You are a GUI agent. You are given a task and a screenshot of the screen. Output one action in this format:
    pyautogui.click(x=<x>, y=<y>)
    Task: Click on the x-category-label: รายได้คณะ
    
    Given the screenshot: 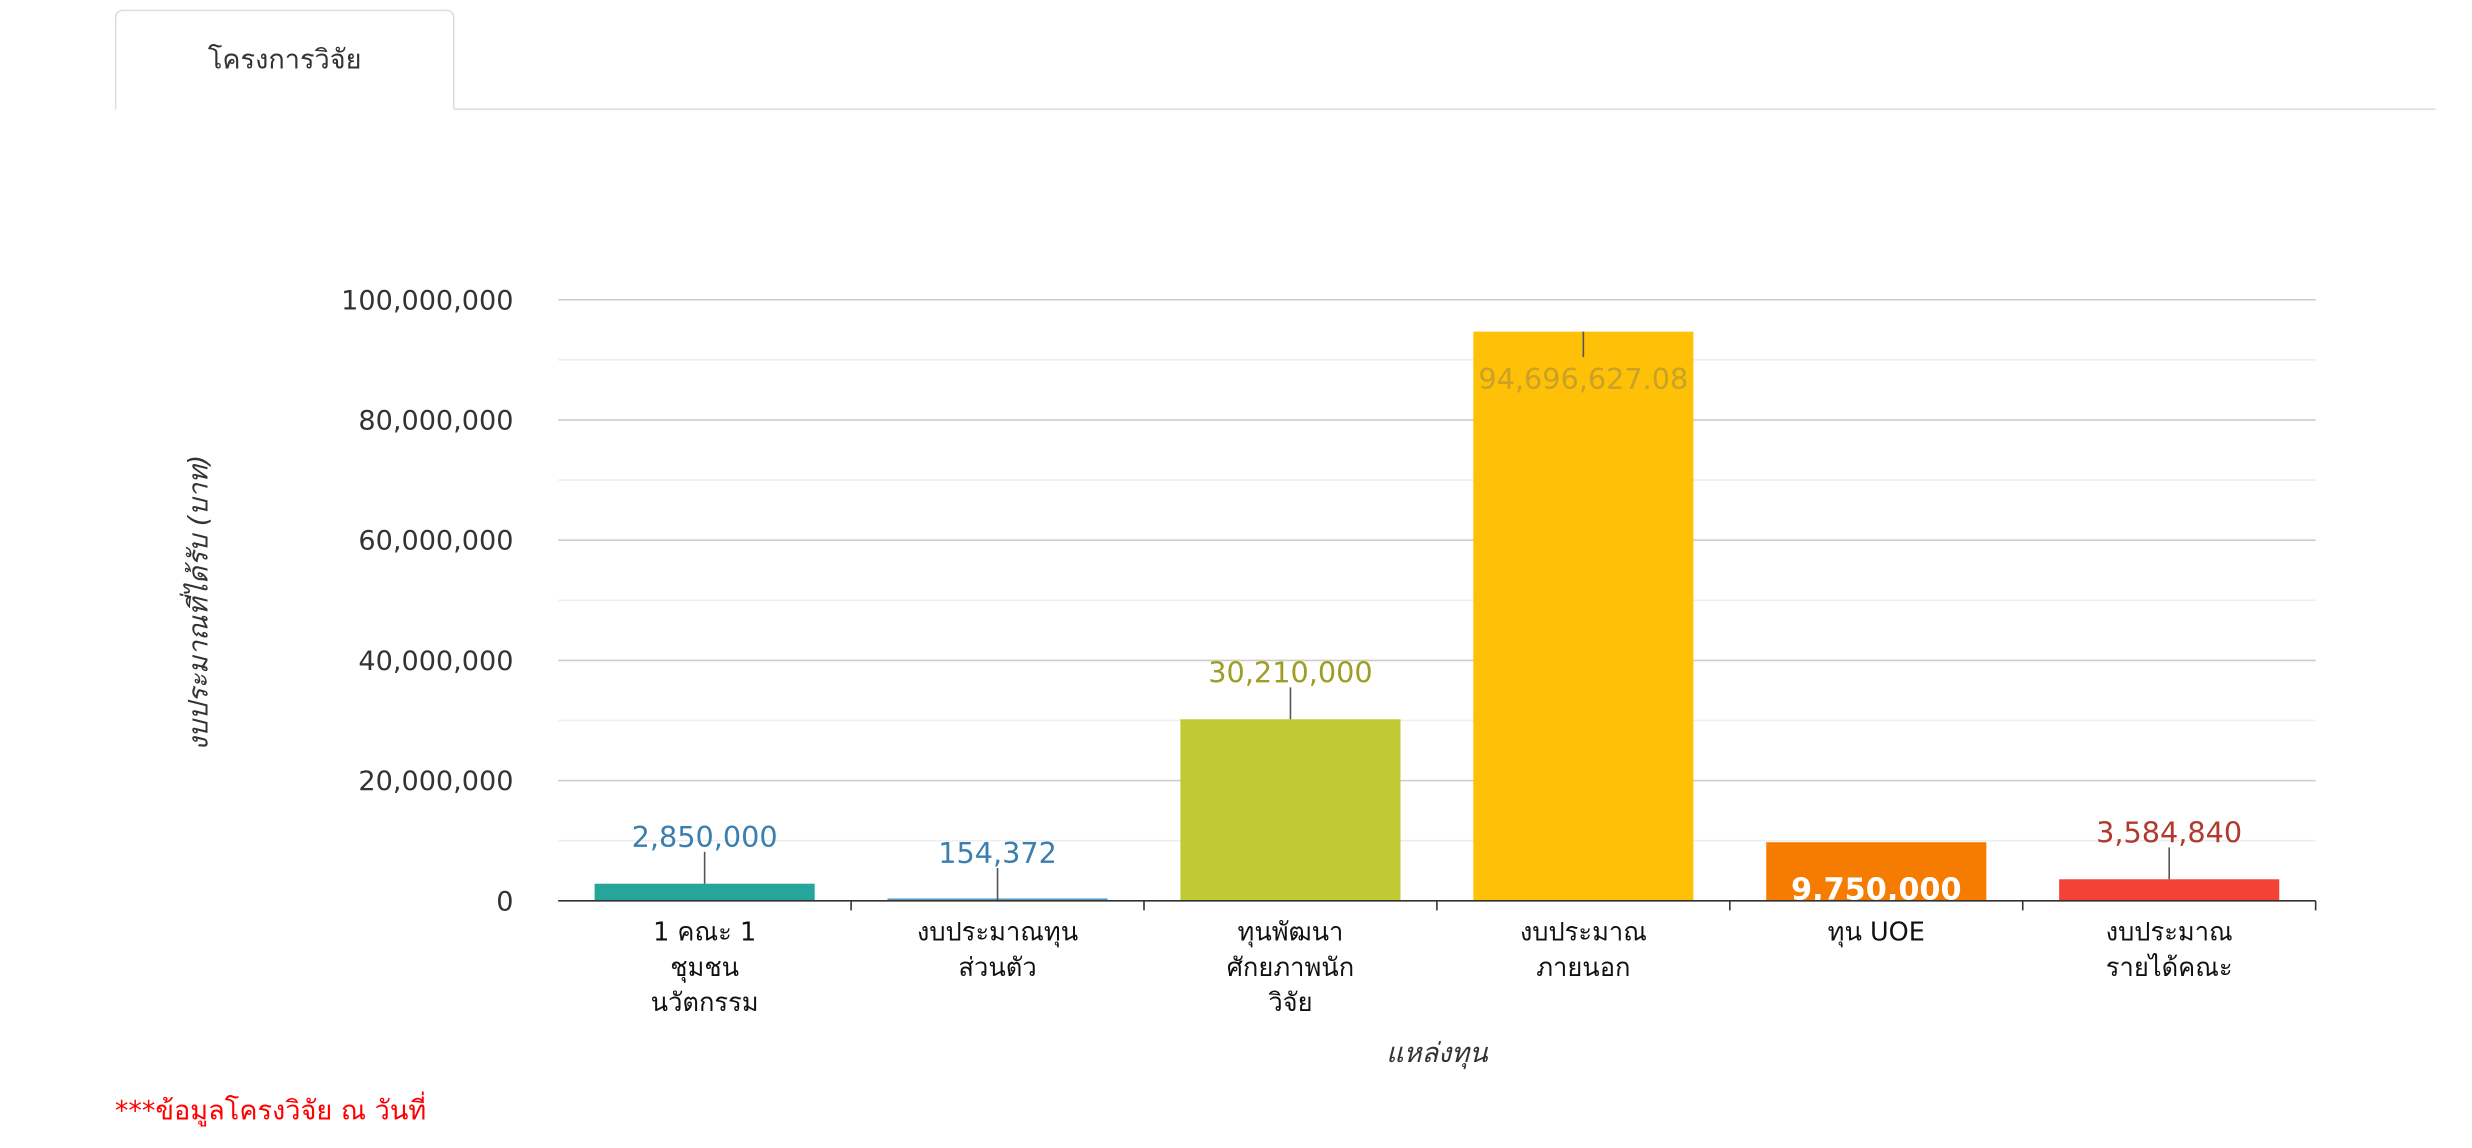 What is the action you would take?
    pyautogui.click(x=2169, y=968)
    